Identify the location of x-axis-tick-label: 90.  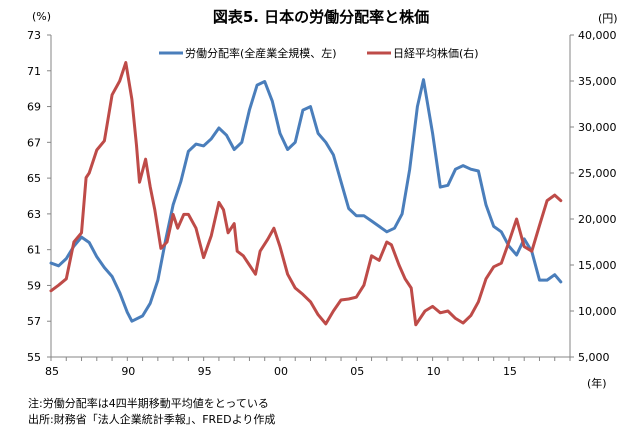
(128, 371).